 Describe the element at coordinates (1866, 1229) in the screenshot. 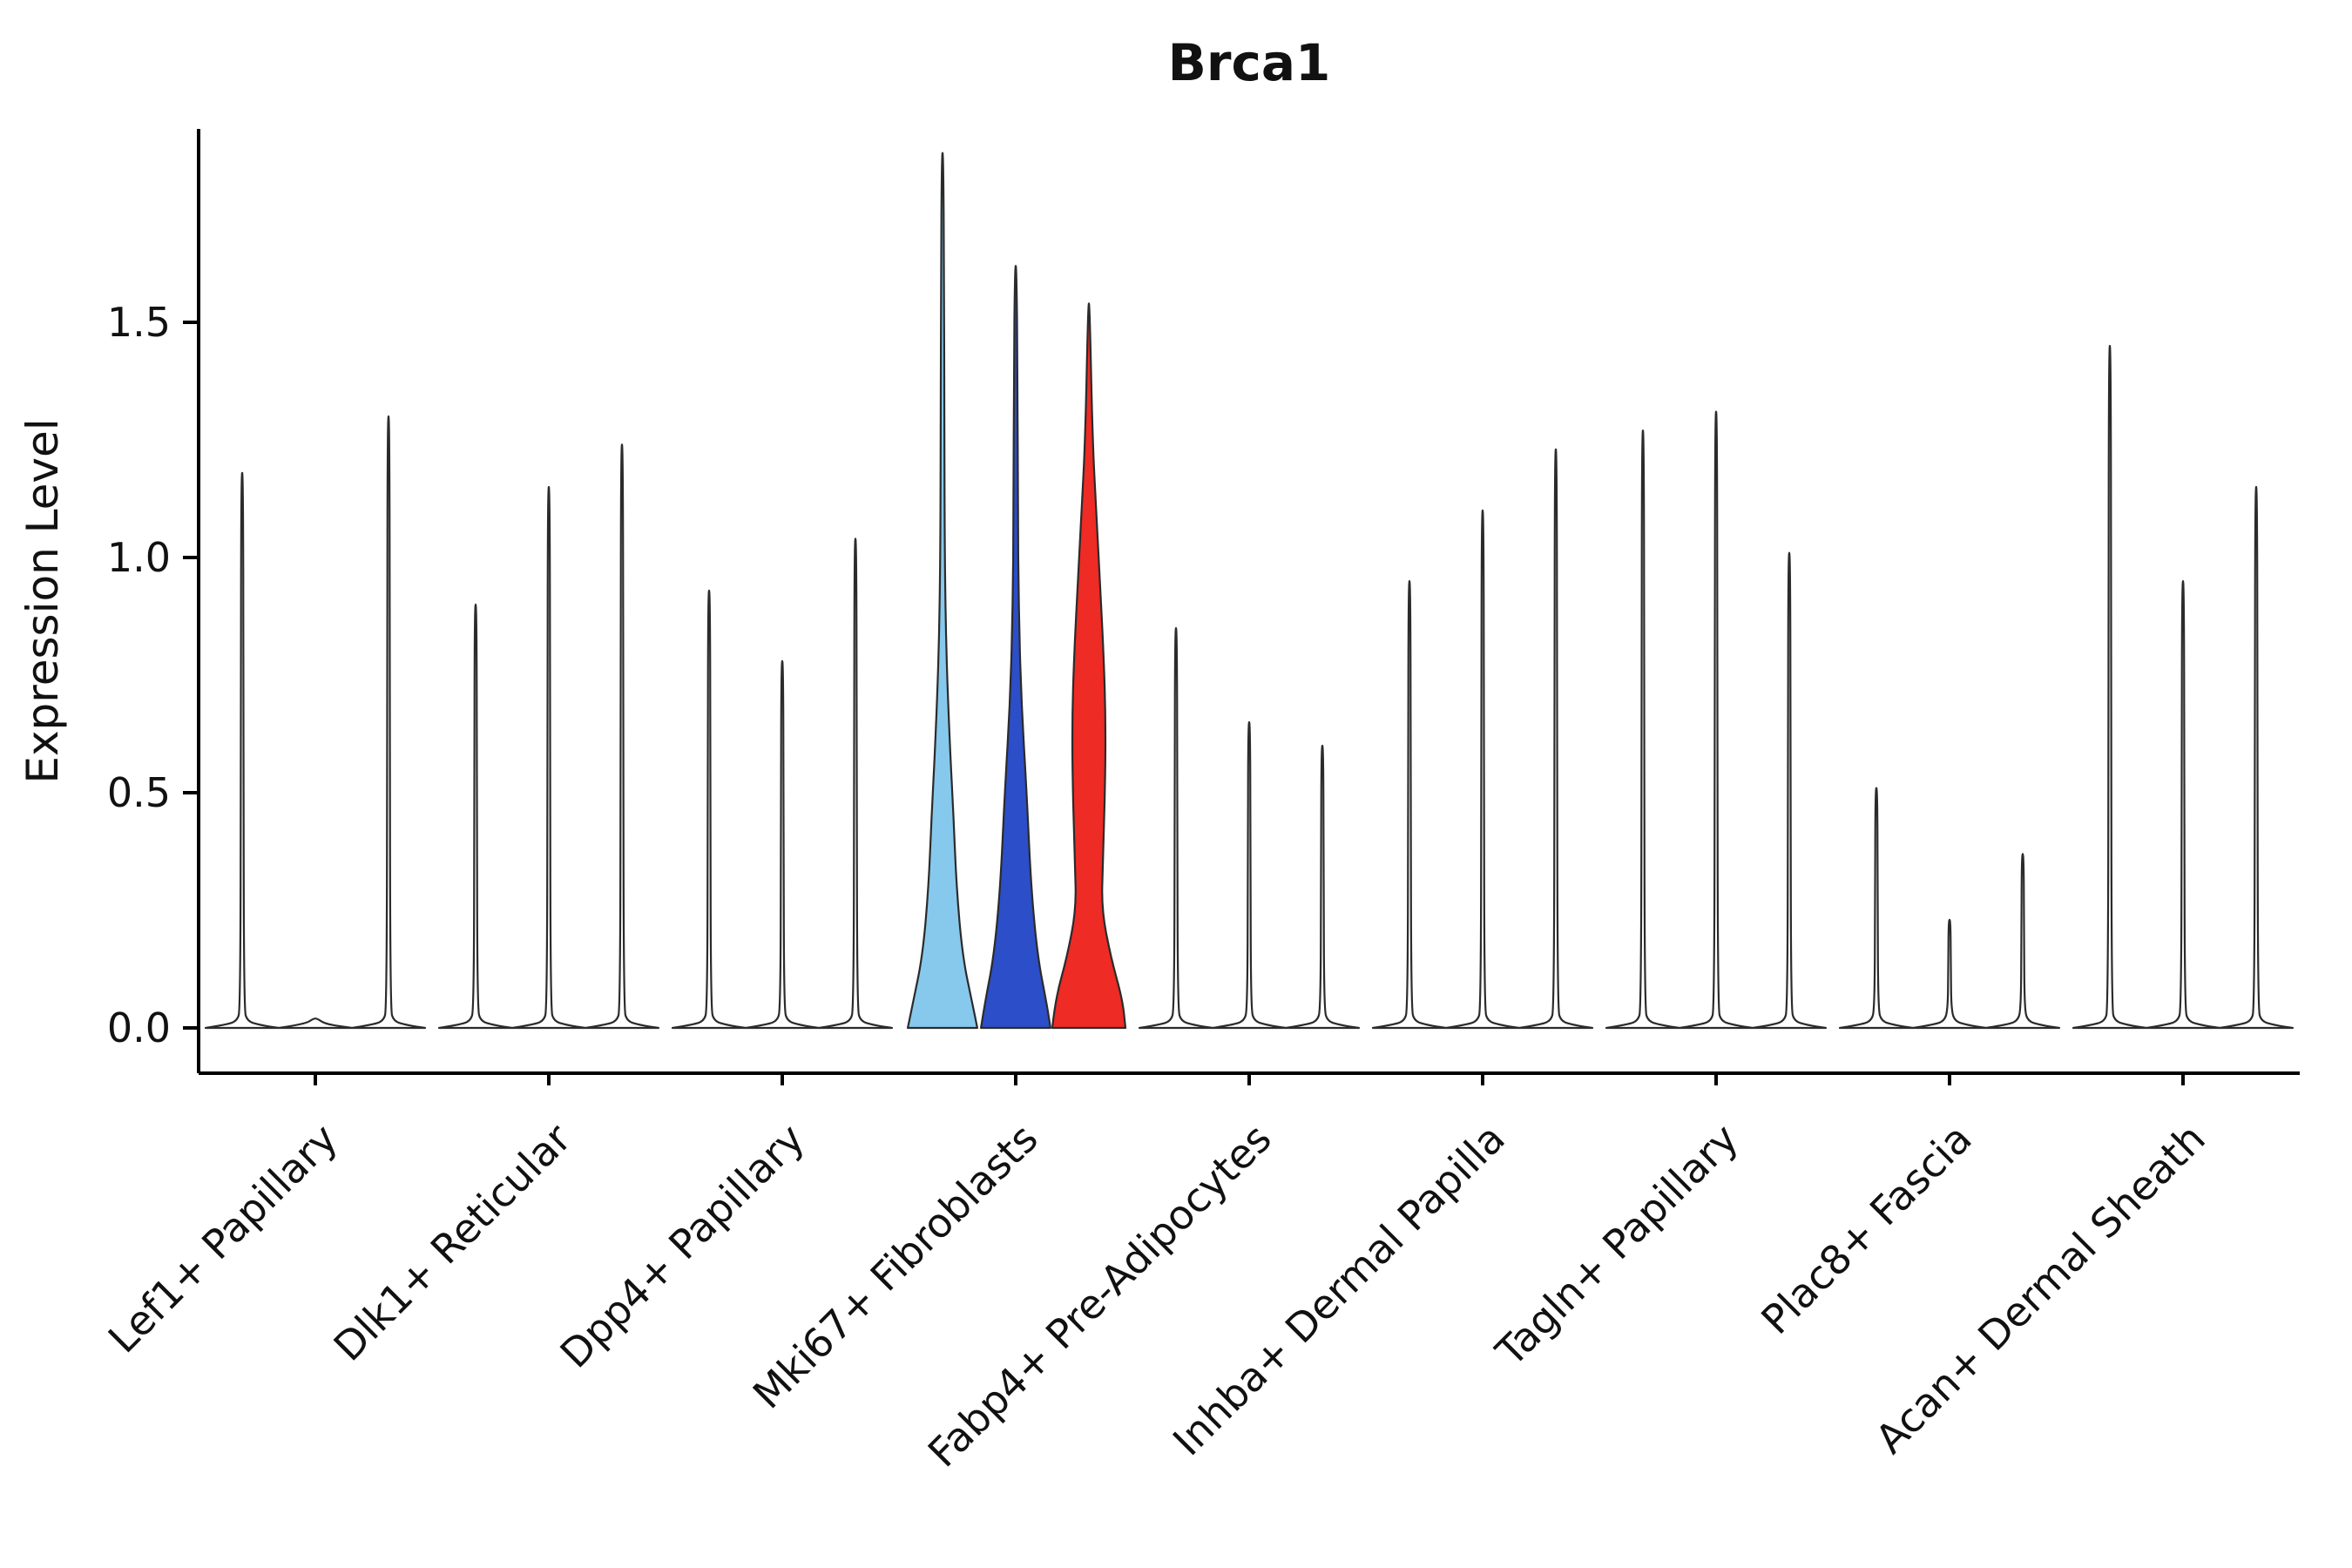

I see `x-tick-label: Plac8+ Fascia` at that location.